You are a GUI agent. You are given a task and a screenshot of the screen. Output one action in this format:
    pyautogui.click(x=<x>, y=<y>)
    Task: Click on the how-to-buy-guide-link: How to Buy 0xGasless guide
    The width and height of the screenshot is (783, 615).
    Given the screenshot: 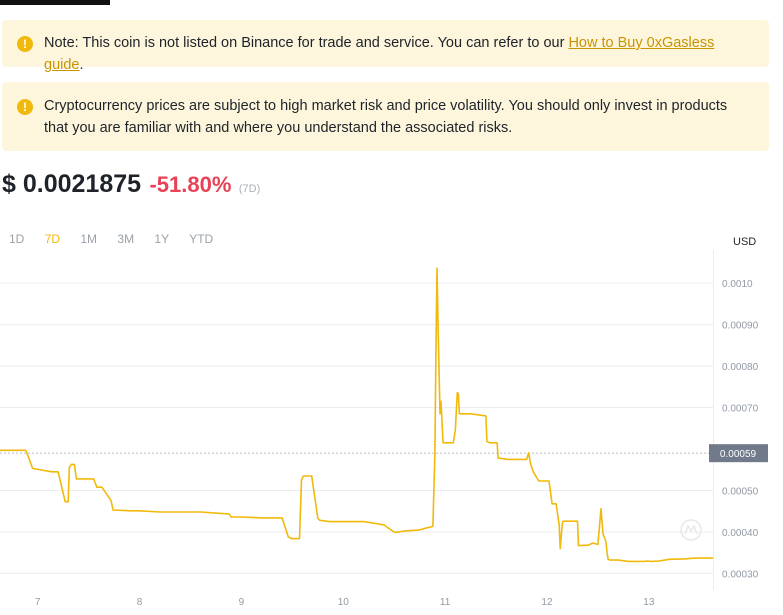 What is the action you would take?
    pyautogui.click(x=379, y=54)
    